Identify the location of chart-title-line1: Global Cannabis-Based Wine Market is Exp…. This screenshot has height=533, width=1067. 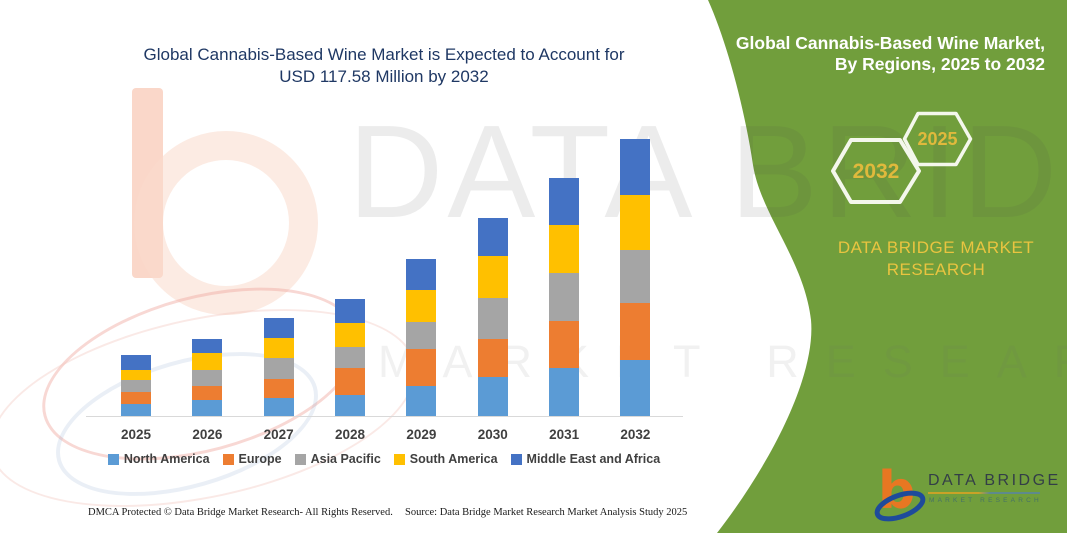
(384, 54).